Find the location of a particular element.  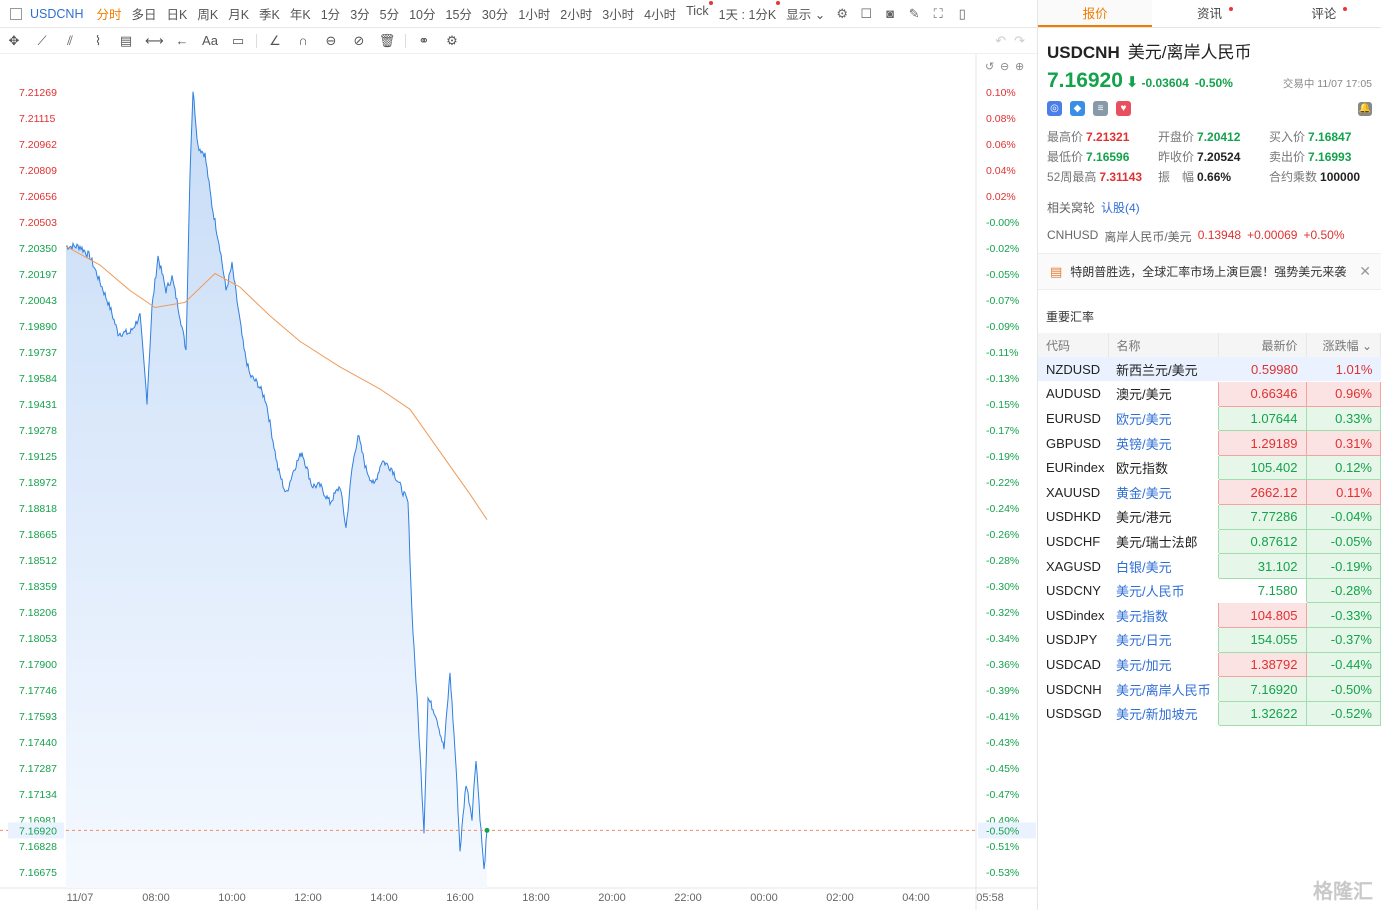

y-tick-label: 7.18972 is located at coordinates (38, 483).